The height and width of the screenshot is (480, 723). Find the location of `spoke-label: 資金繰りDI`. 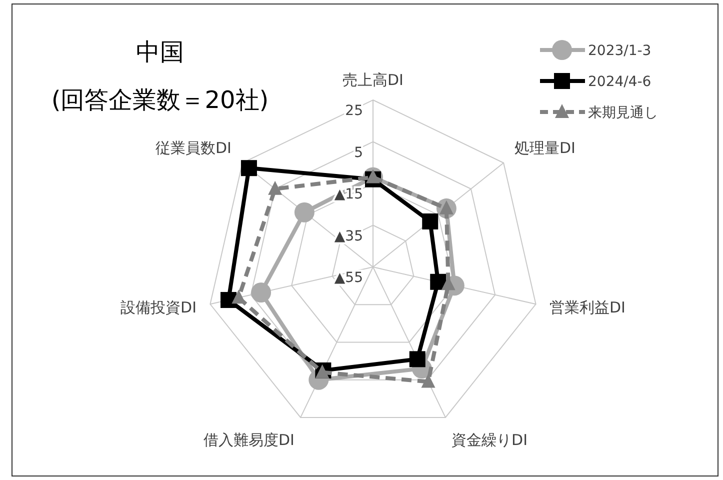

spoke-label: 資金繰りDI is located at coordinates (490, 440).